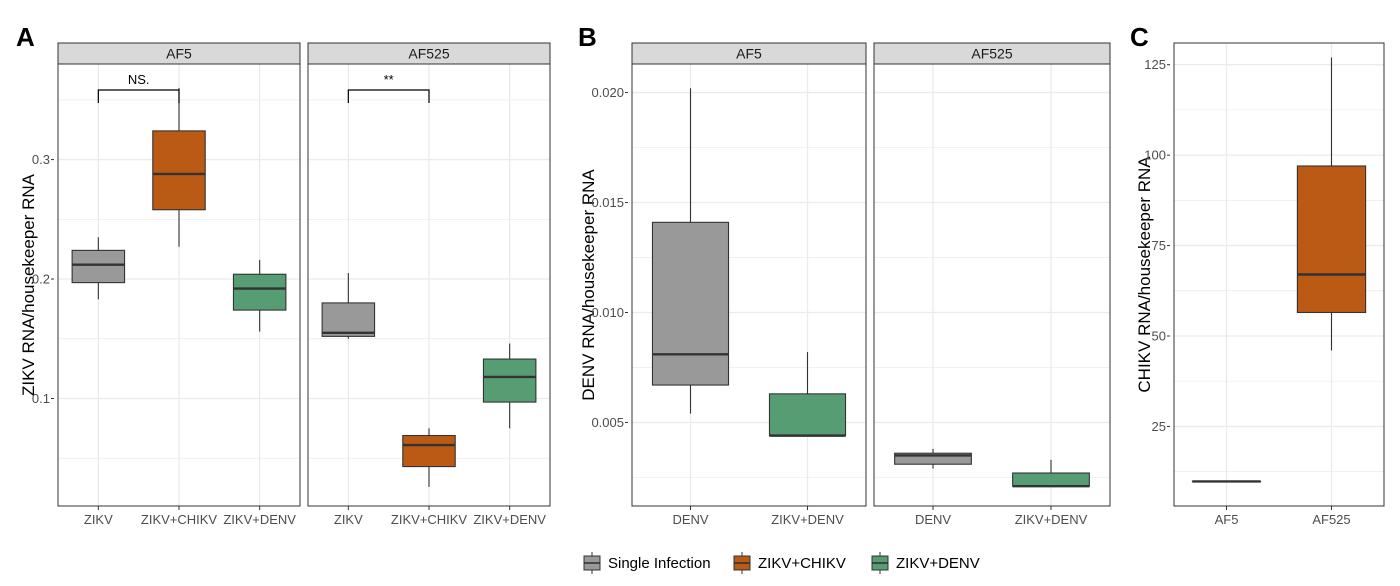 This screenshot has height=586, width=1400. Describe the element at coordinates (429, 284) in the screenshot. I see `facet-af525: AF525 ** ZIKV ZIKV+CHIKV ZIKV+DENV` at that location.